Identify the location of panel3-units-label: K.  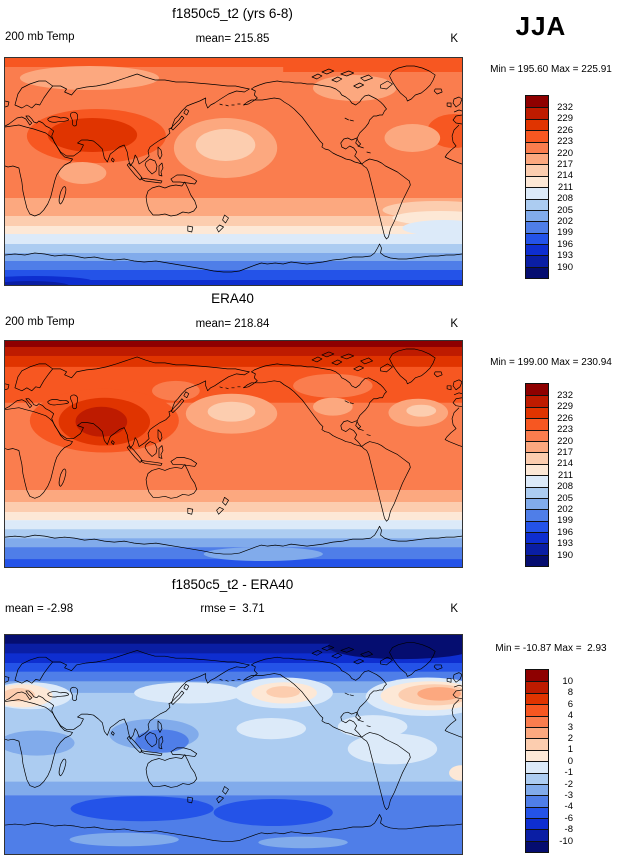
(454, 609).